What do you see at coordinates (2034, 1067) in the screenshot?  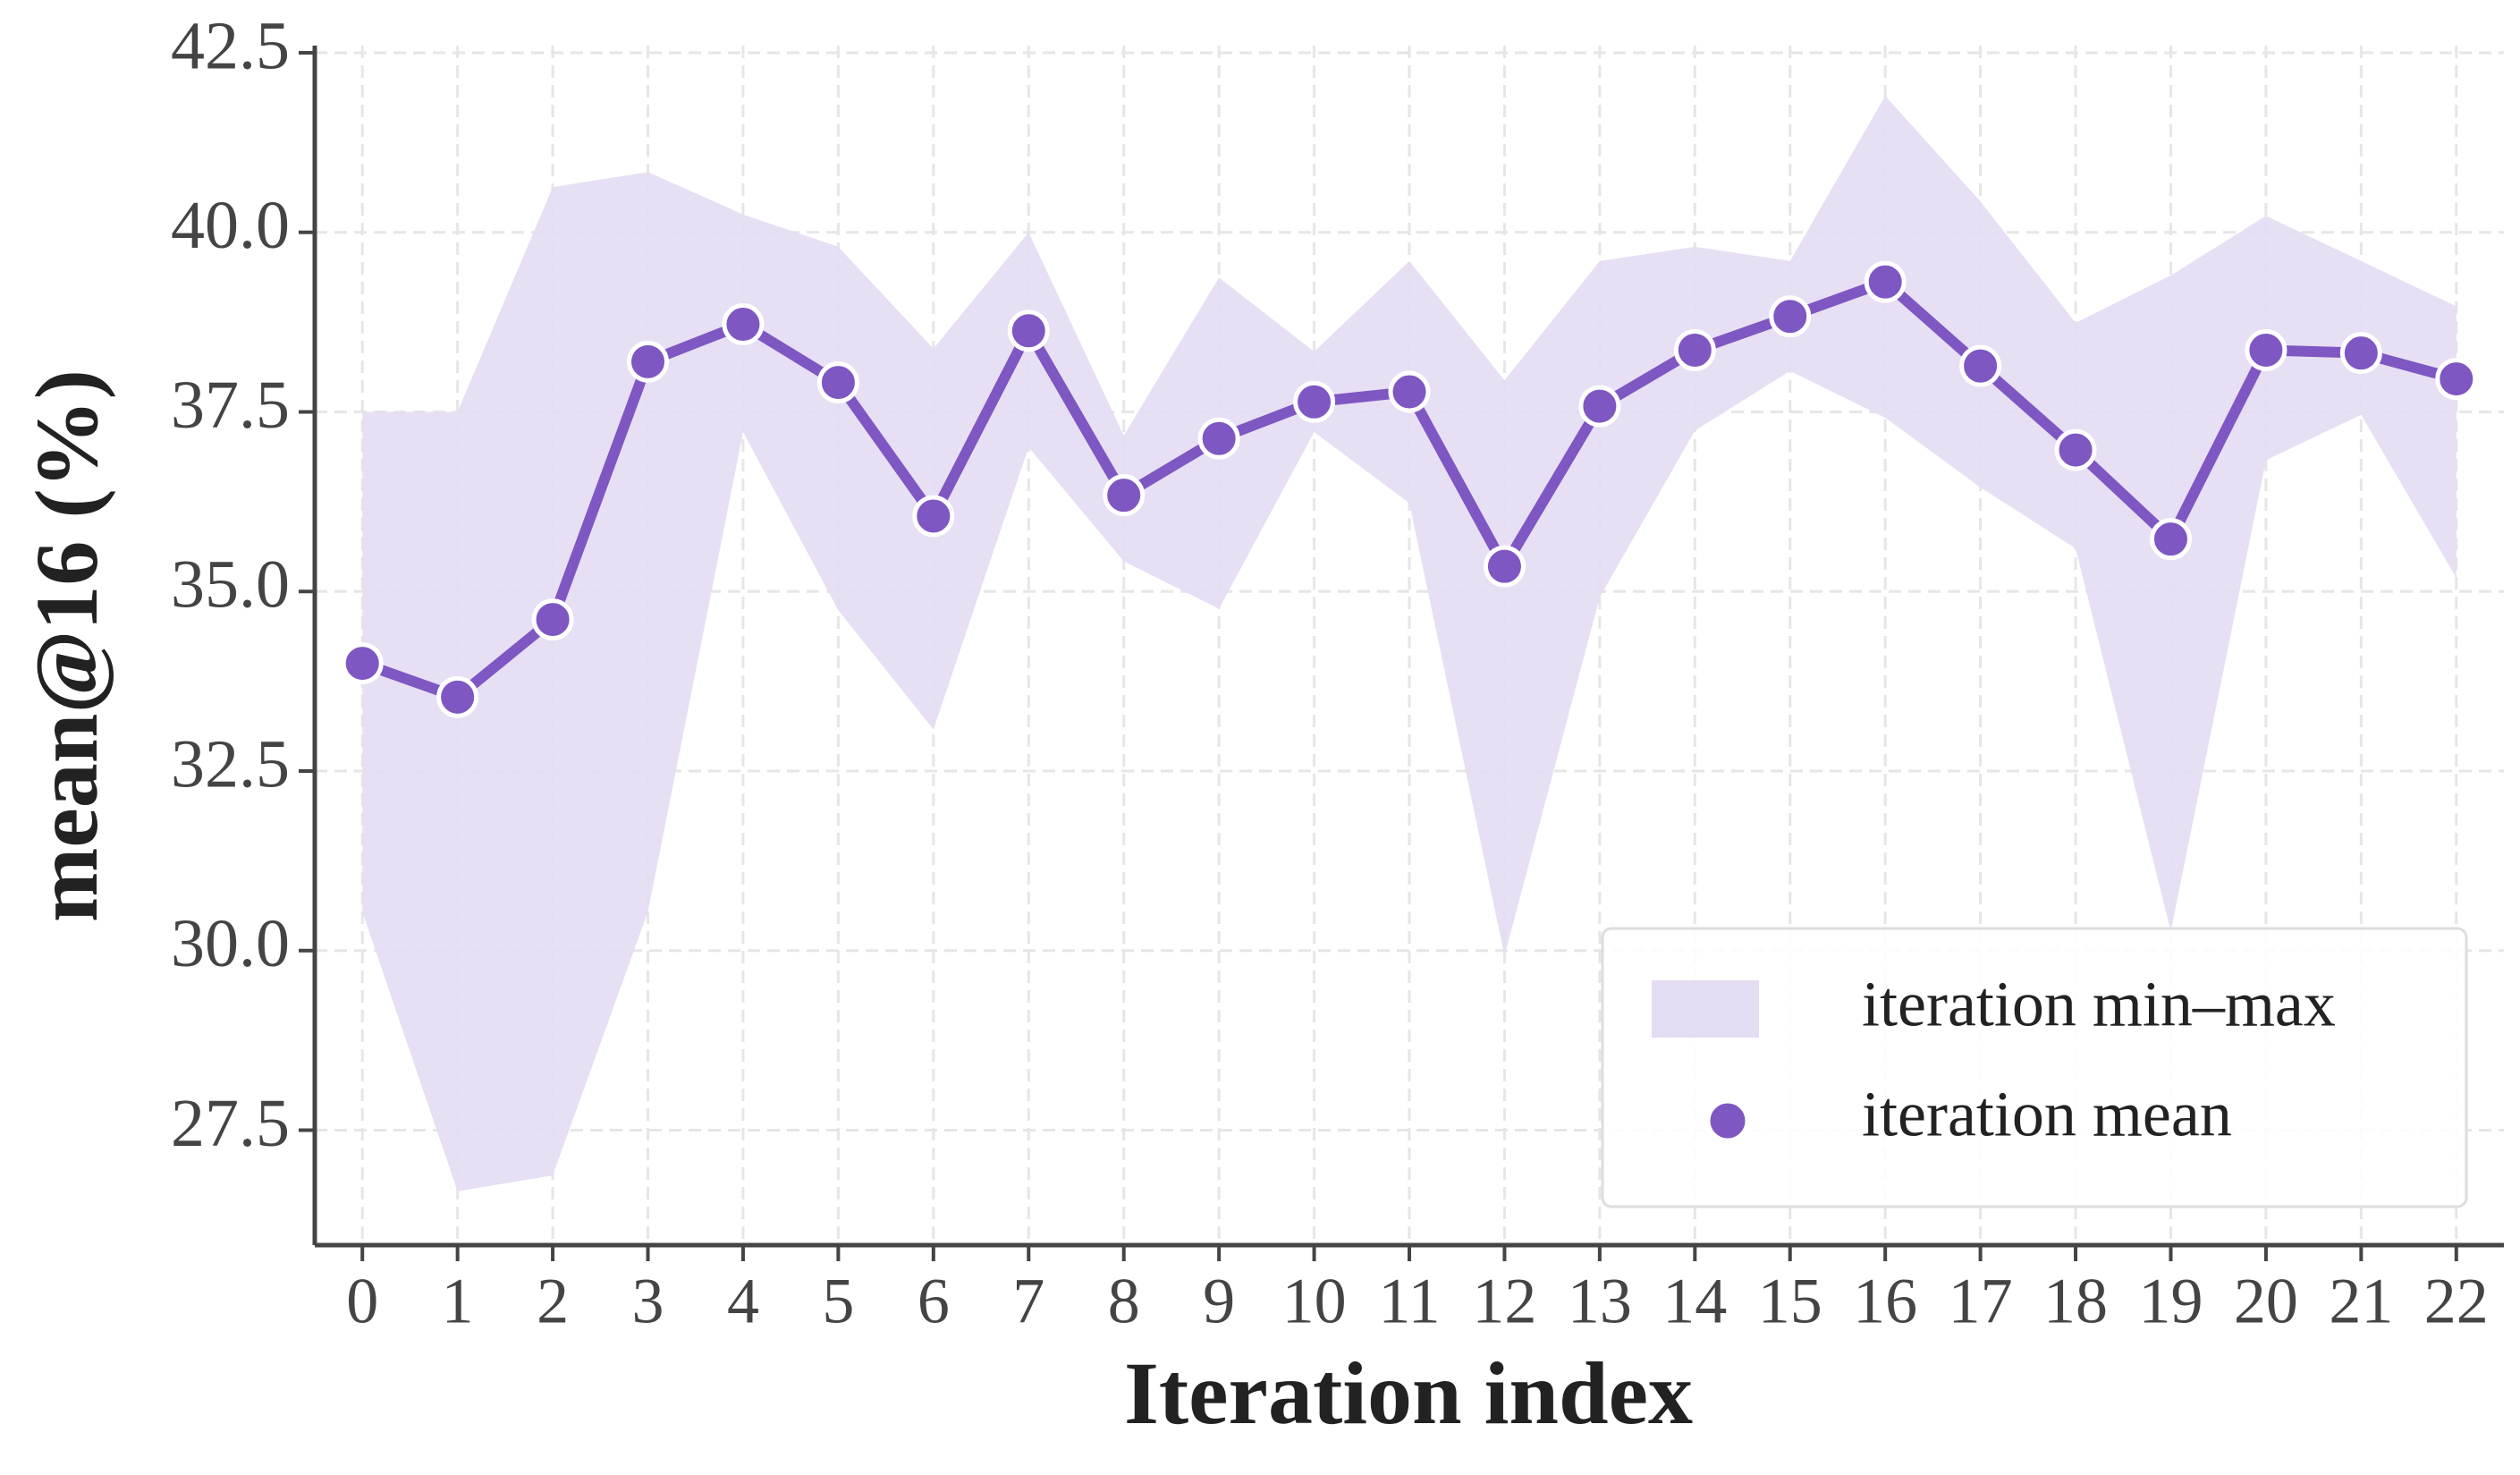 I see `legend-box` at bounding box center [2034, 1067].